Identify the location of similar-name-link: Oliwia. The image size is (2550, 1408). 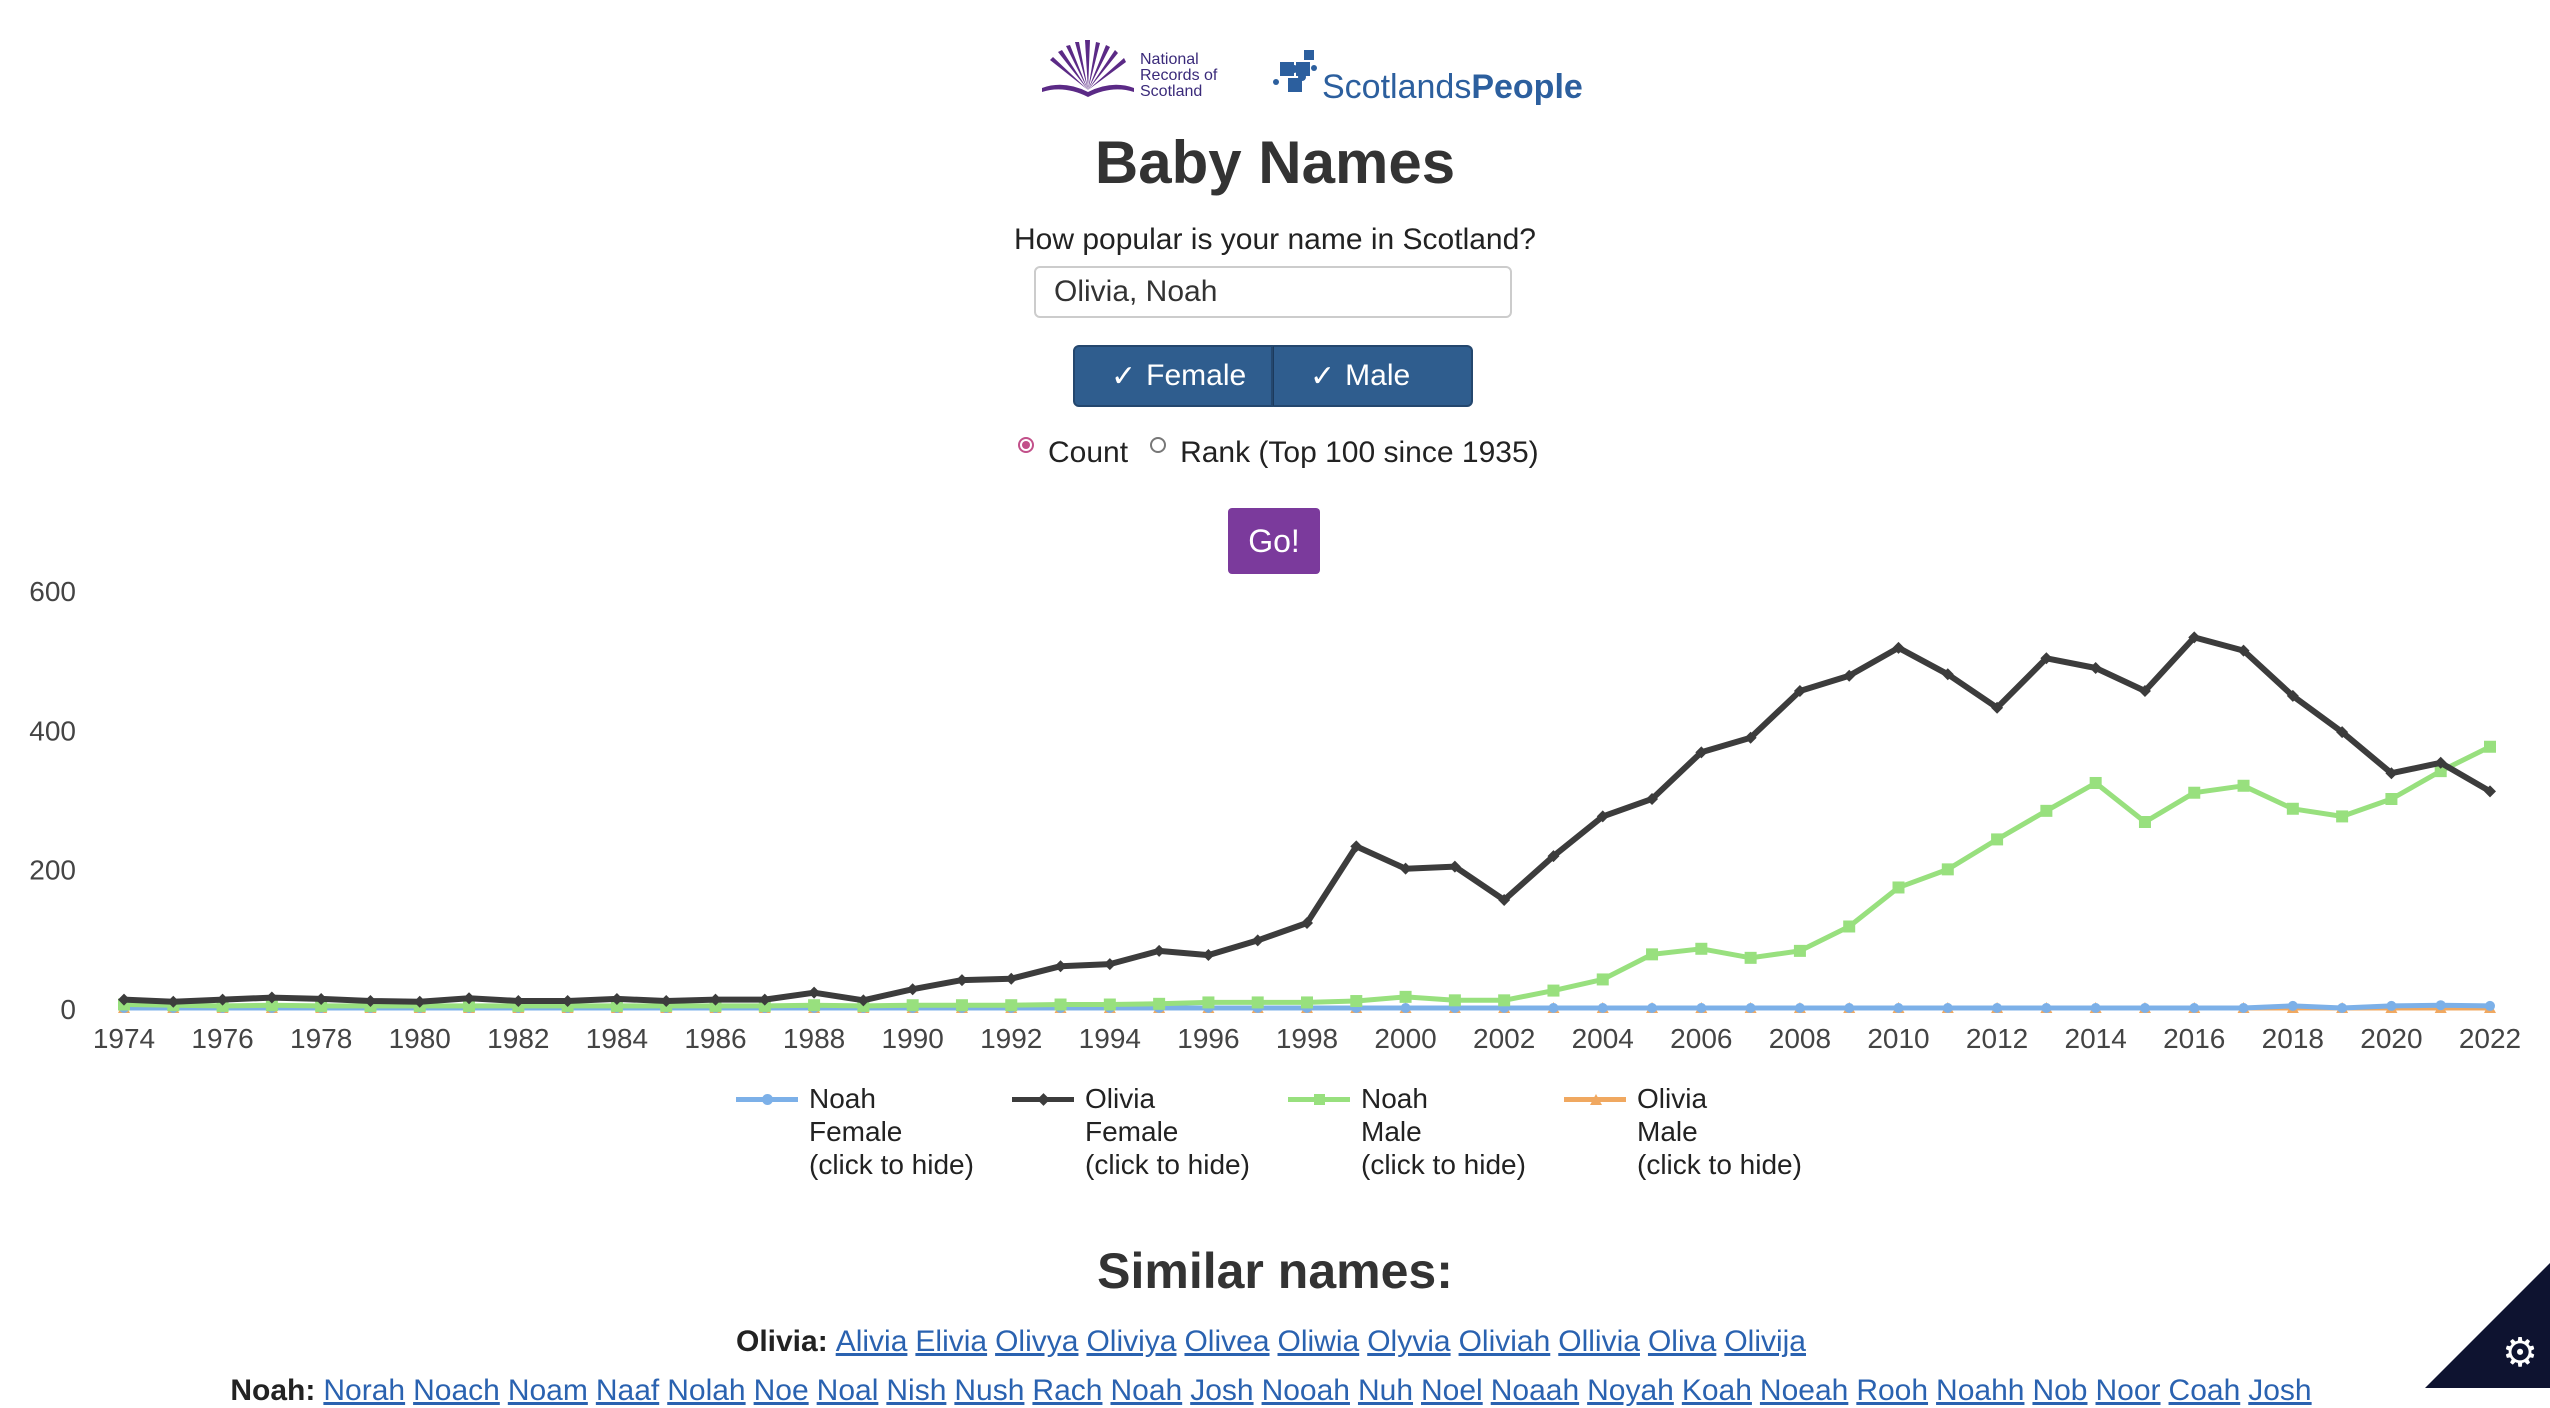
(1318, 1341).